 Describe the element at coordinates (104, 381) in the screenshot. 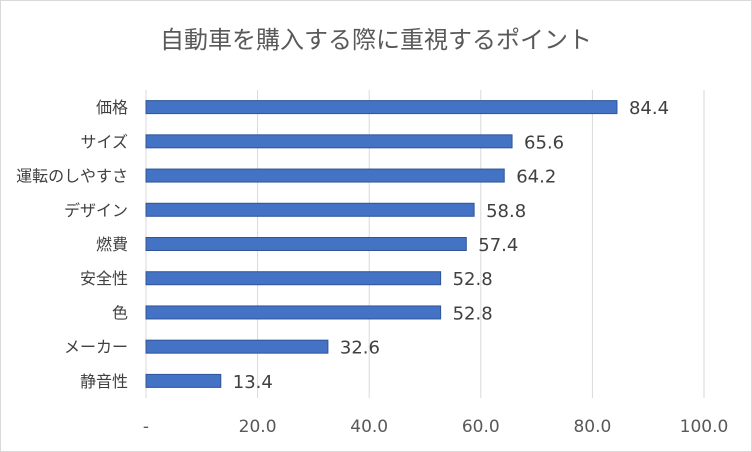

I see `category-label: 静音性` at that location.